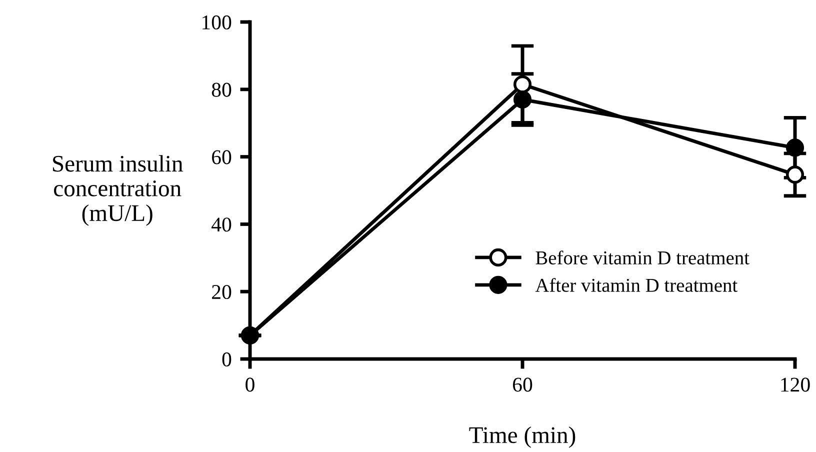 This screenshot has height=452, width=816. I want to click on x-axis-title: Time (min), so click(522, 437).